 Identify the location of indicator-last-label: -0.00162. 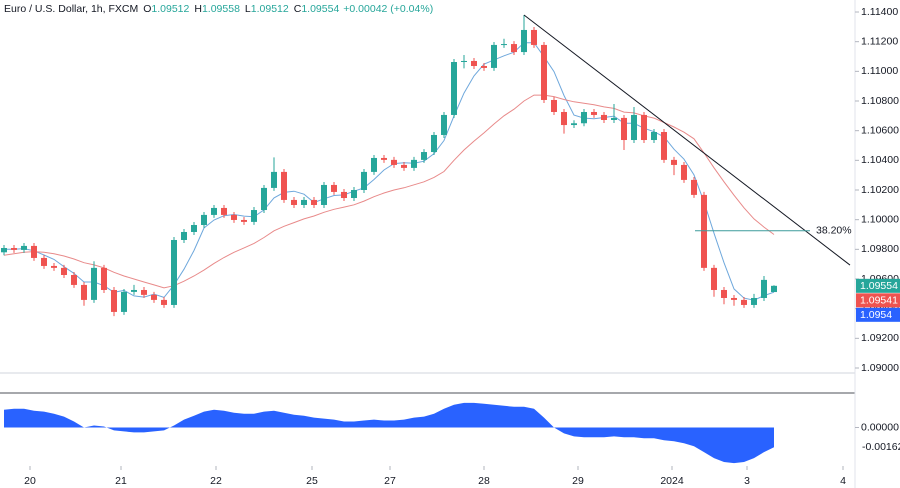
(881, 447).